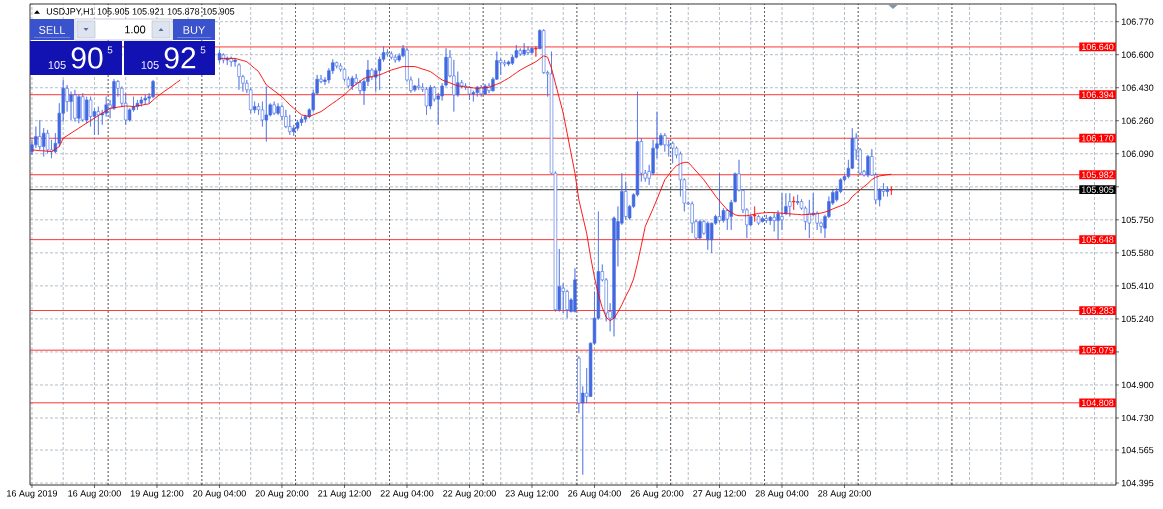 Image resolution: width=1163 pixels, height=509 pixels. What do you see at coordinates (469, 494) in the screenshot?
I see `x-tick-label: 22 Aug 20:00` at bounding box center [469, 494].